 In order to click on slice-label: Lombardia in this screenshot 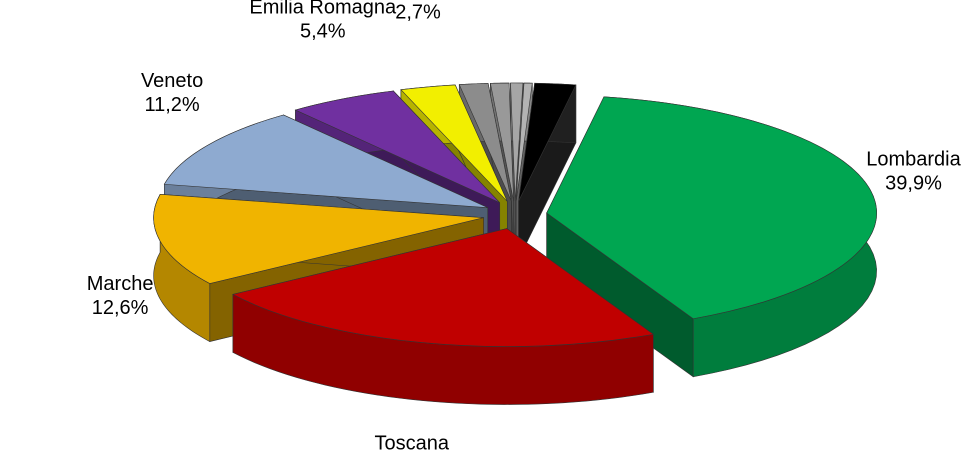, I will do `click(913, 160)`.